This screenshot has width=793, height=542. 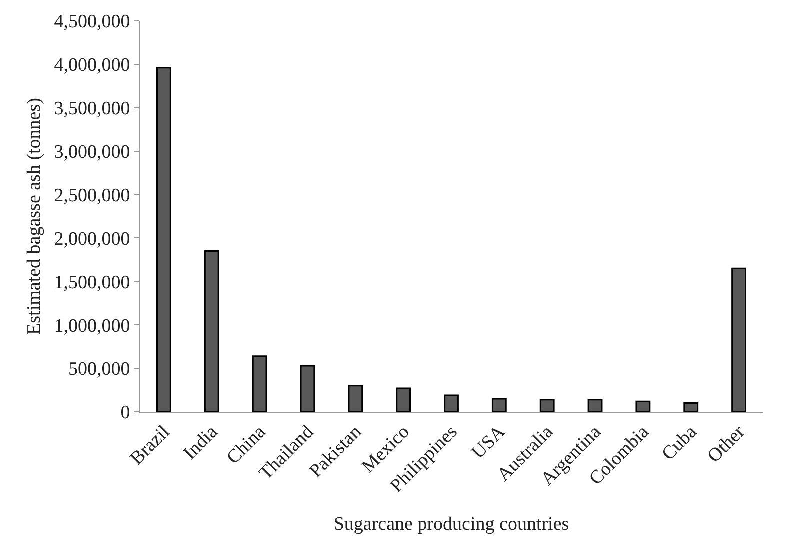 I want to click on y-axis-title: Estimated bagasse ash (tonnes), so click(x=35, y=216).